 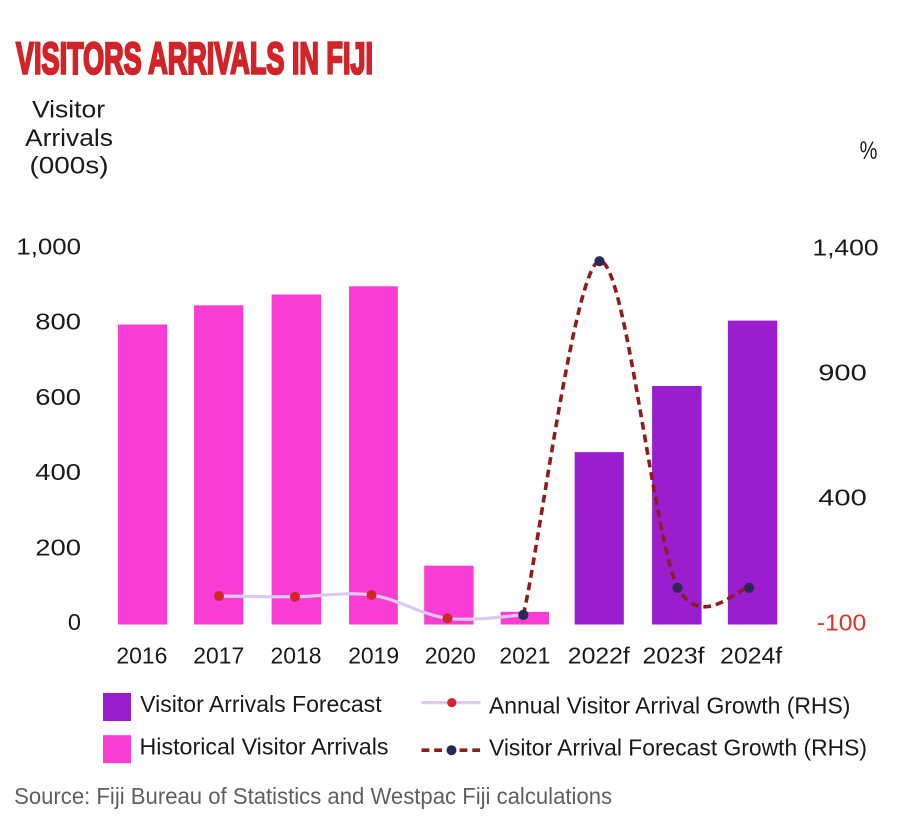 What do you see at coordinates (842, 622) in the screenshot?
I see `svg-text: -100` at bounding box center [842, 622].